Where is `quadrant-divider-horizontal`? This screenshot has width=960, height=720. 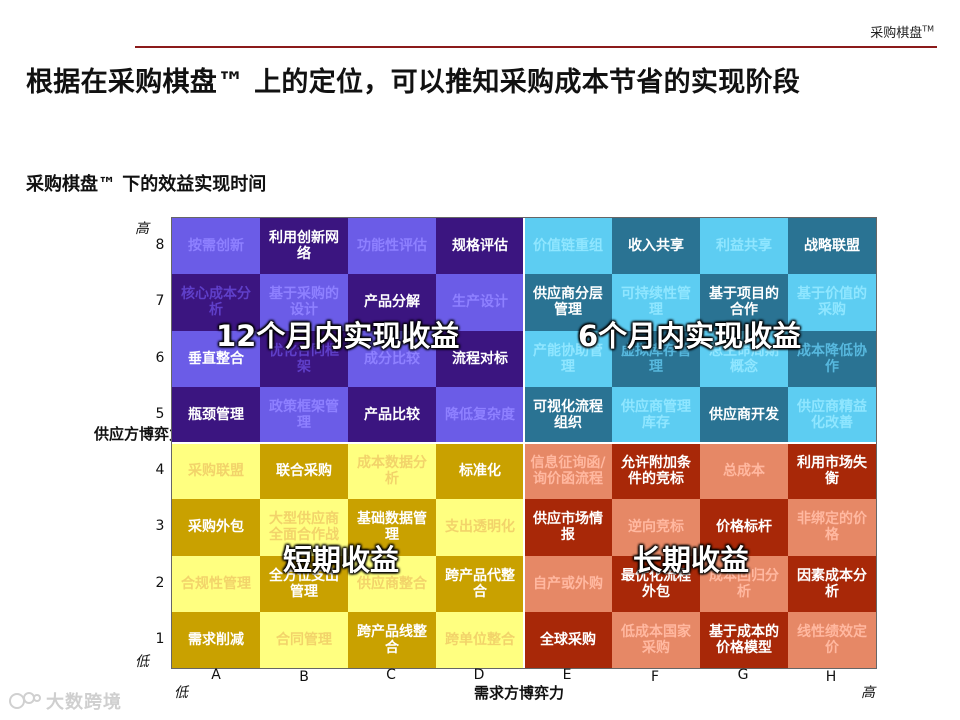 quadrant-divider-horizontal is located at coordinates (524, 443).